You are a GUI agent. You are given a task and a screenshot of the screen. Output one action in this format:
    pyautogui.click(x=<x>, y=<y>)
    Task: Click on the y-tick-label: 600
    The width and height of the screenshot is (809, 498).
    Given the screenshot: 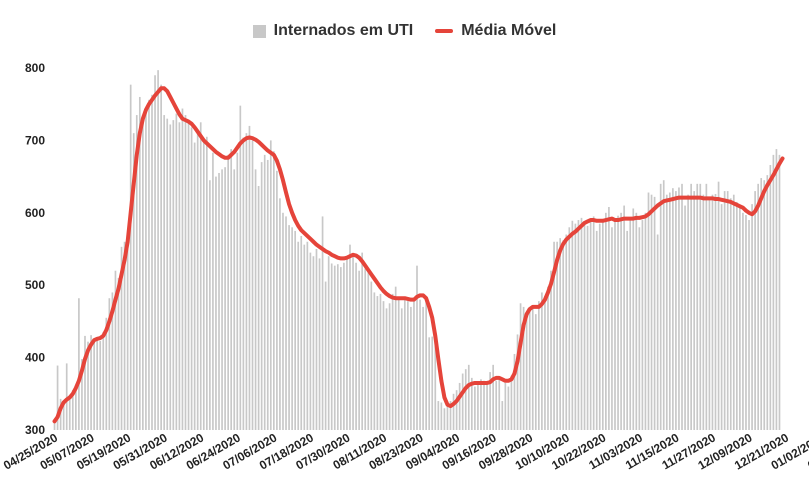 What is the action you would take?
    pyautogui.click(x=35, y=213)
    